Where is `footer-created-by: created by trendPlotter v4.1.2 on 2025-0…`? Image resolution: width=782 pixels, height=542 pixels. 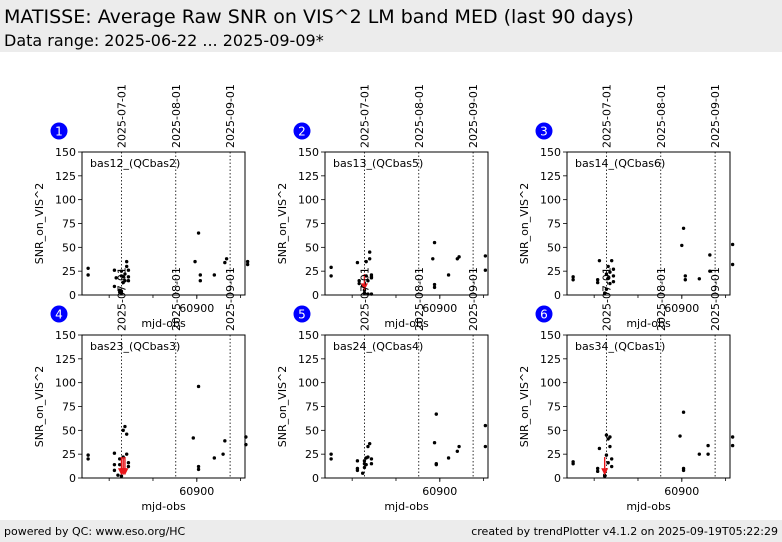
footer-created-by: created by trendPlotter v4.1.2 on 2025-0… is located at coordinates (624, 531).